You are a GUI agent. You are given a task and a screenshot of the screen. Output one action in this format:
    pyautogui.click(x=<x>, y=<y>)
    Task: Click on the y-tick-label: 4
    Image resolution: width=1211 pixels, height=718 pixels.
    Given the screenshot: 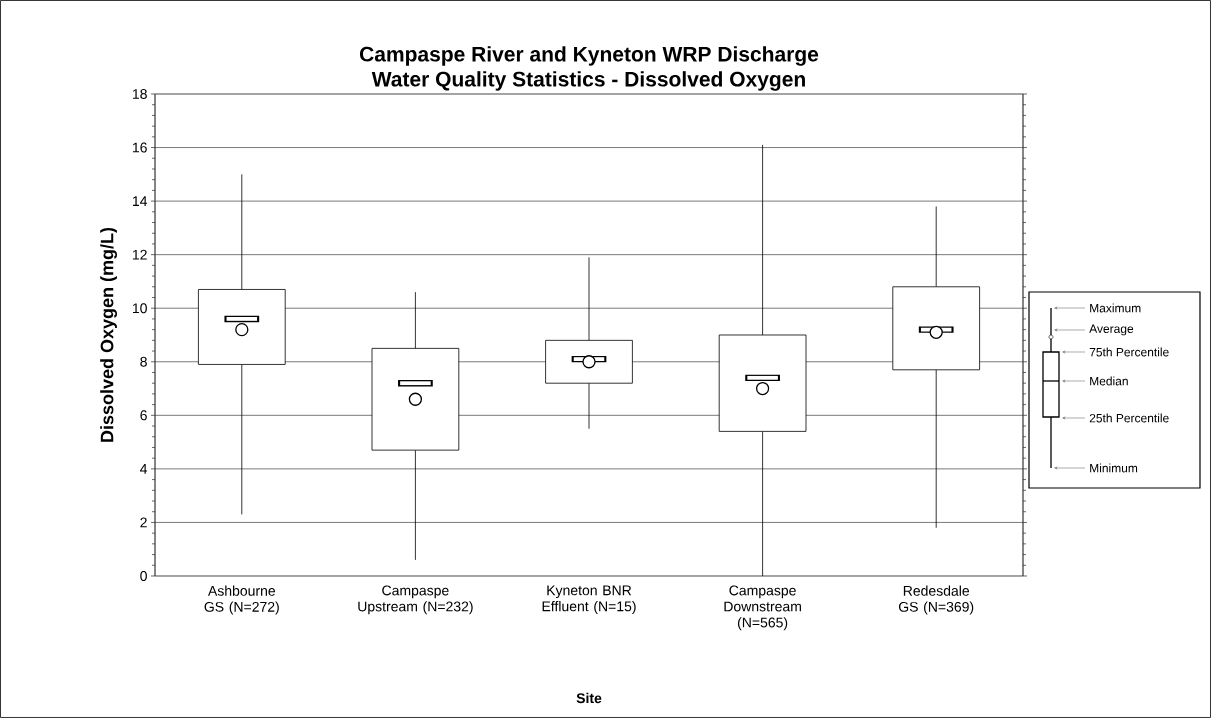 What is the action you would take?
    pyautogui.click(x=144, y=469)
    